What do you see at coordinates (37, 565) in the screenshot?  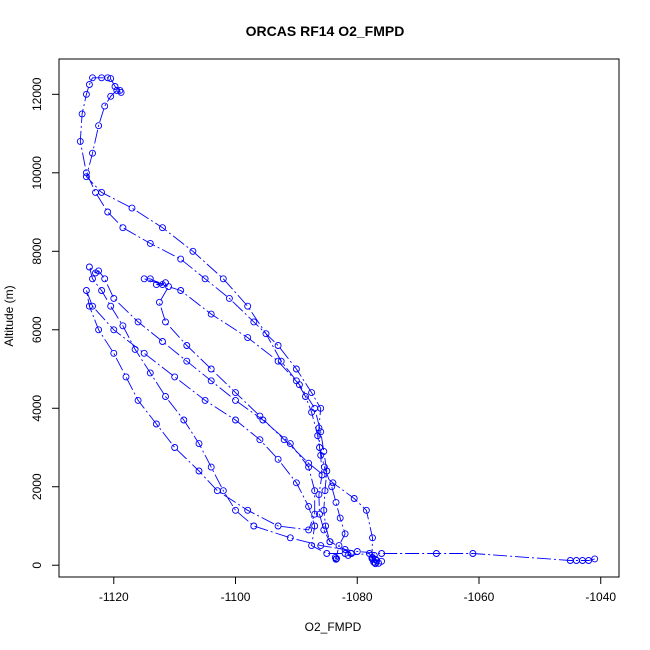 I see `y-tick-label: 0` at bounding box center [37, 565].